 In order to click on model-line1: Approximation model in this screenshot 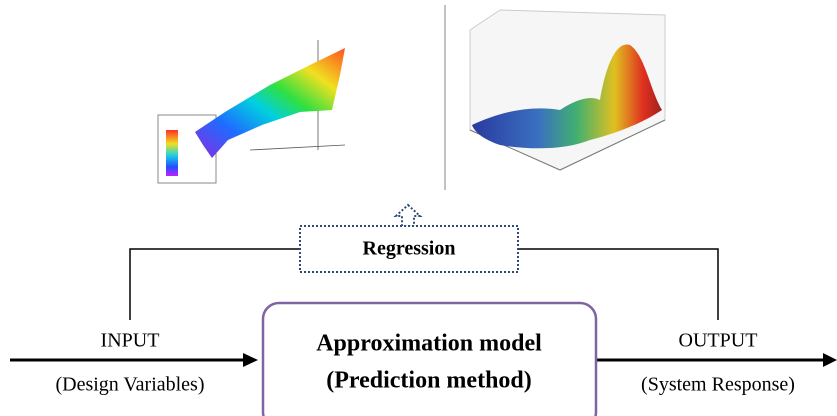, I will do `click(429, 344)`.